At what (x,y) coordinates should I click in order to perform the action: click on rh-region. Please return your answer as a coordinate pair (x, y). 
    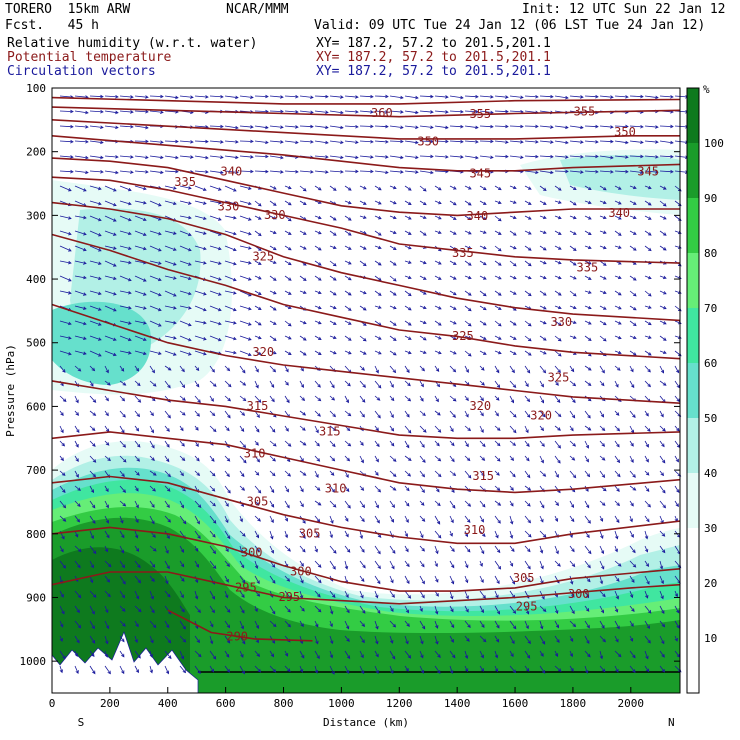
    Looking at the image, I should click on (121, 620).